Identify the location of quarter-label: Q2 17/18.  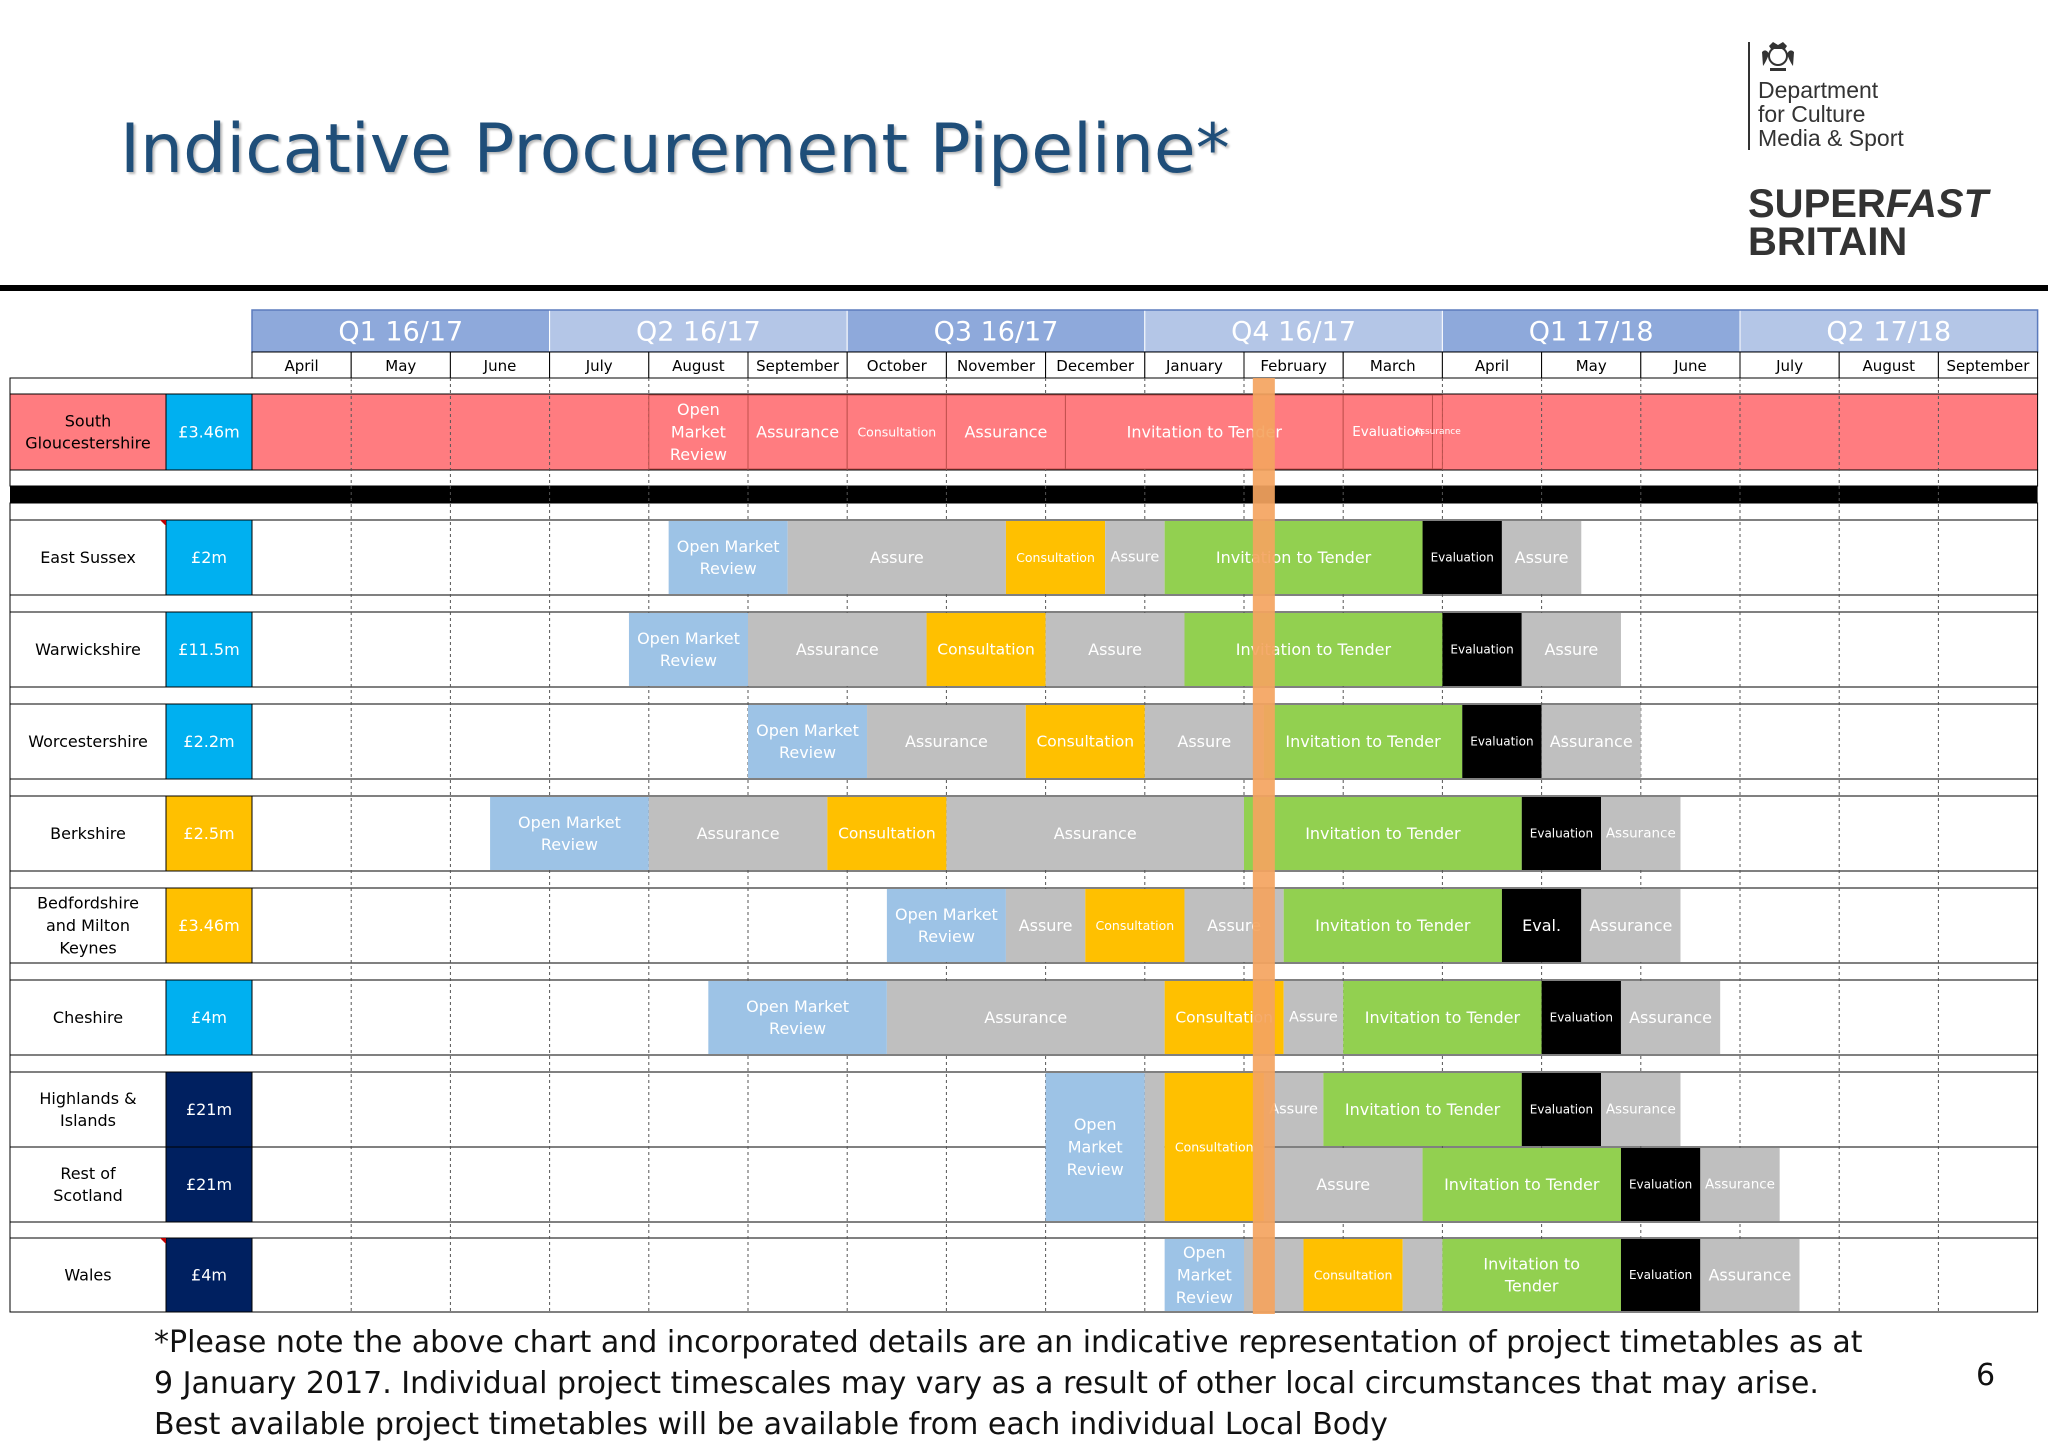
(1888, 332).